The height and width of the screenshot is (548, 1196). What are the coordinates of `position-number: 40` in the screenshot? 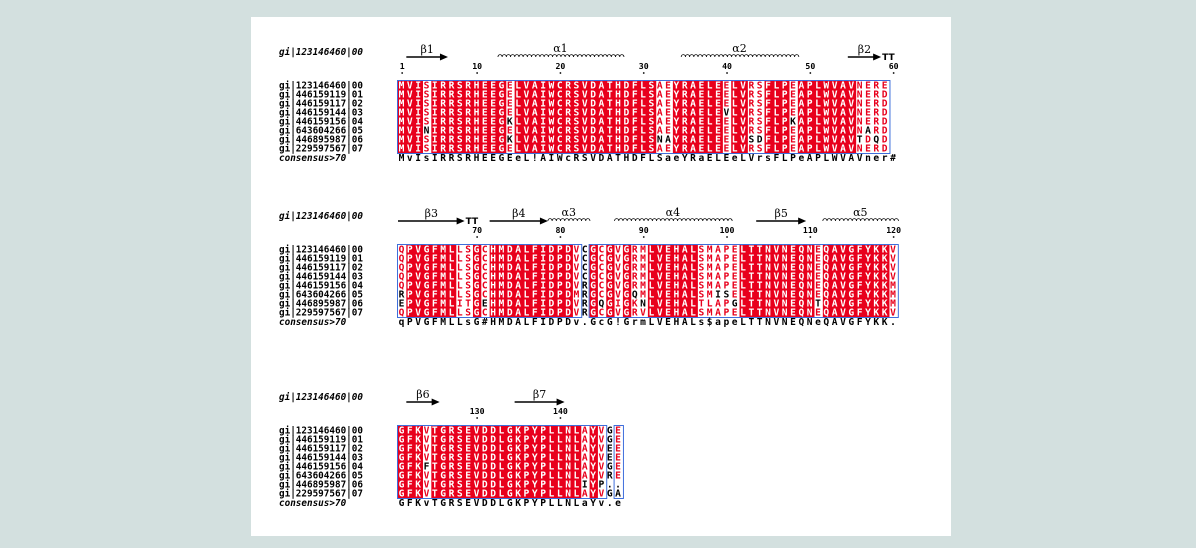 It's located at (727, 66).